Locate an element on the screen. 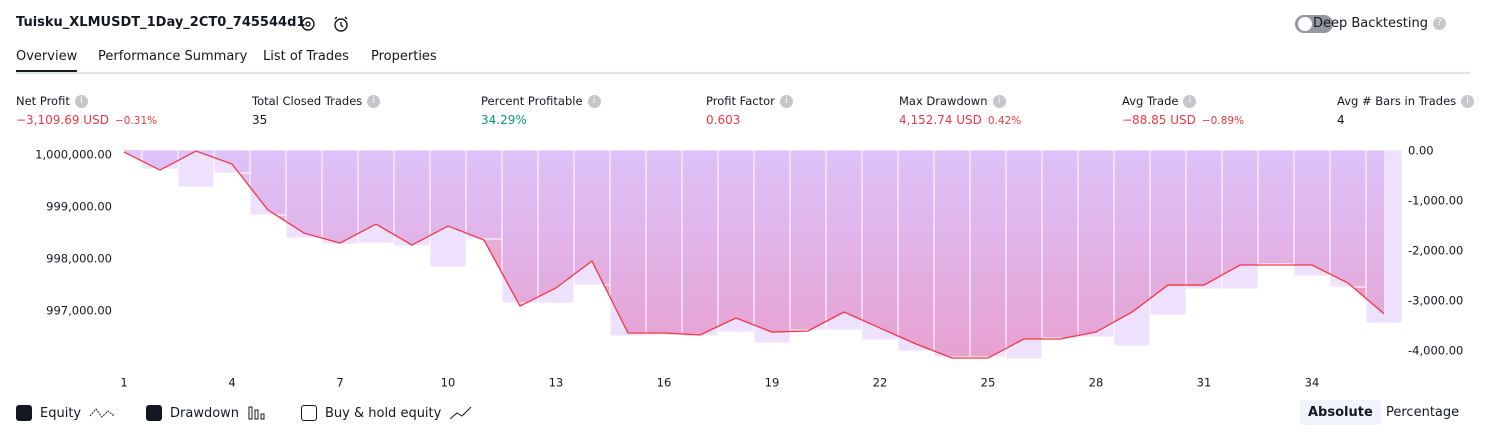  scale-mode-button: Absolute is located at coordinates (1340, 412).